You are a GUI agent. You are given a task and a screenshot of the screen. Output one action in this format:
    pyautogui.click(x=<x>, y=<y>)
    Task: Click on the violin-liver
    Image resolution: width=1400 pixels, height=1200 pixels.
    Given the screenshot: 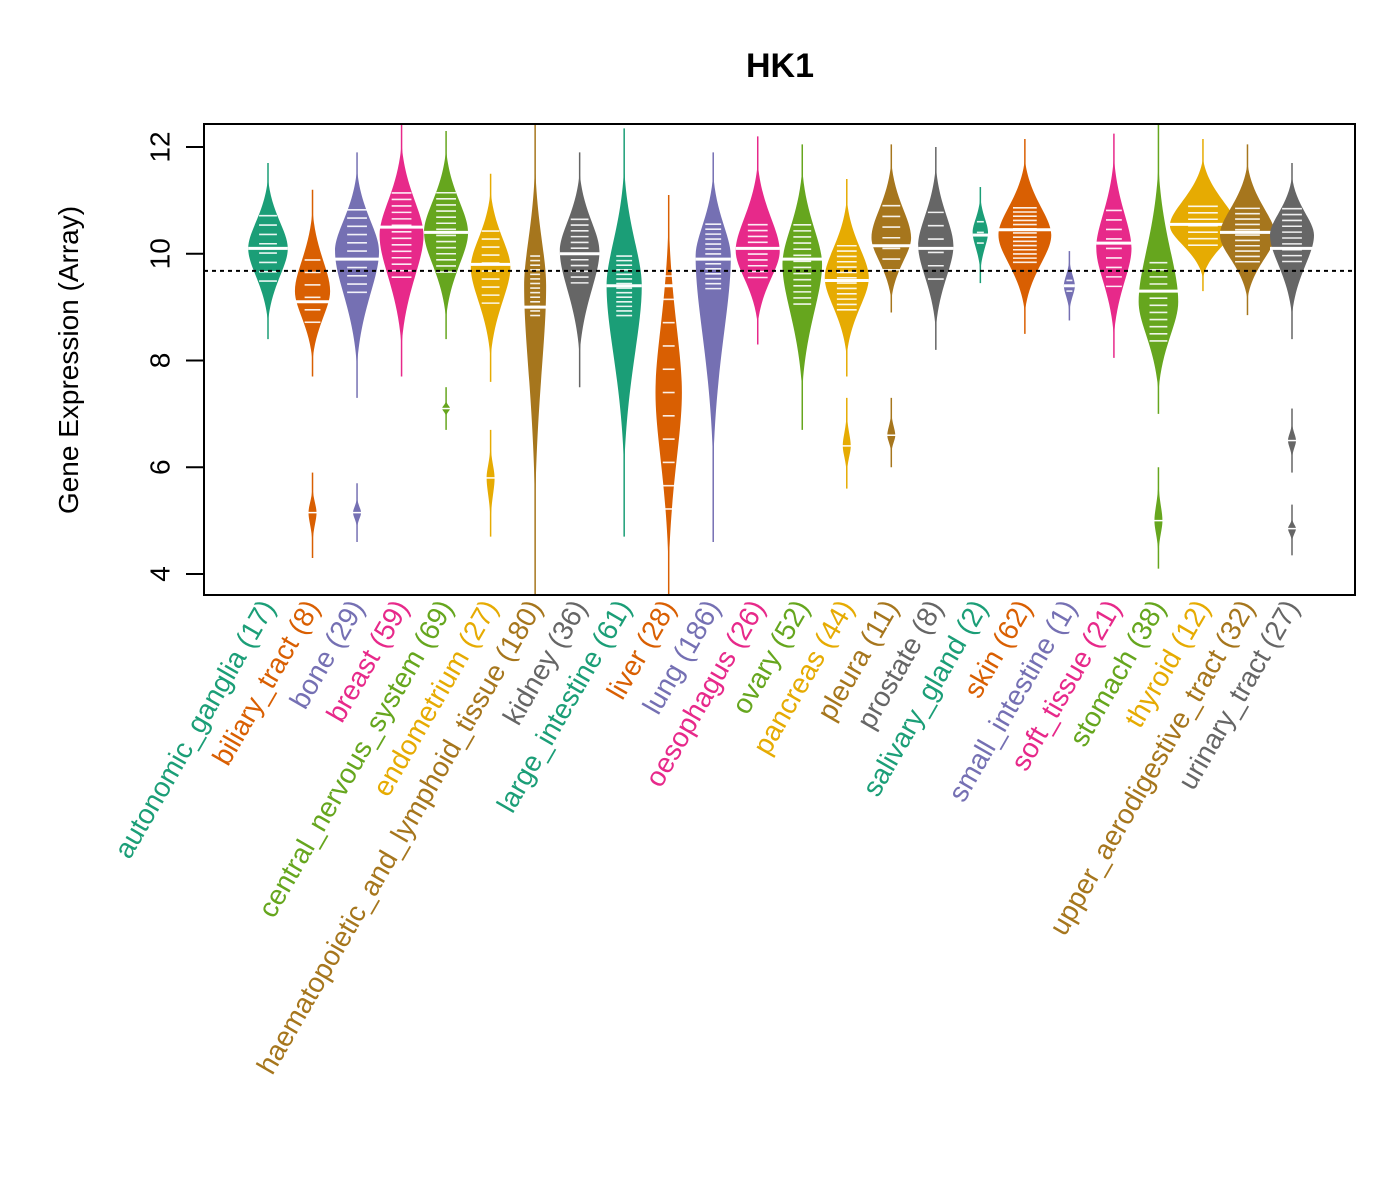 What is the action you would take?
    pyautogui.click(x=668, y=395)
    